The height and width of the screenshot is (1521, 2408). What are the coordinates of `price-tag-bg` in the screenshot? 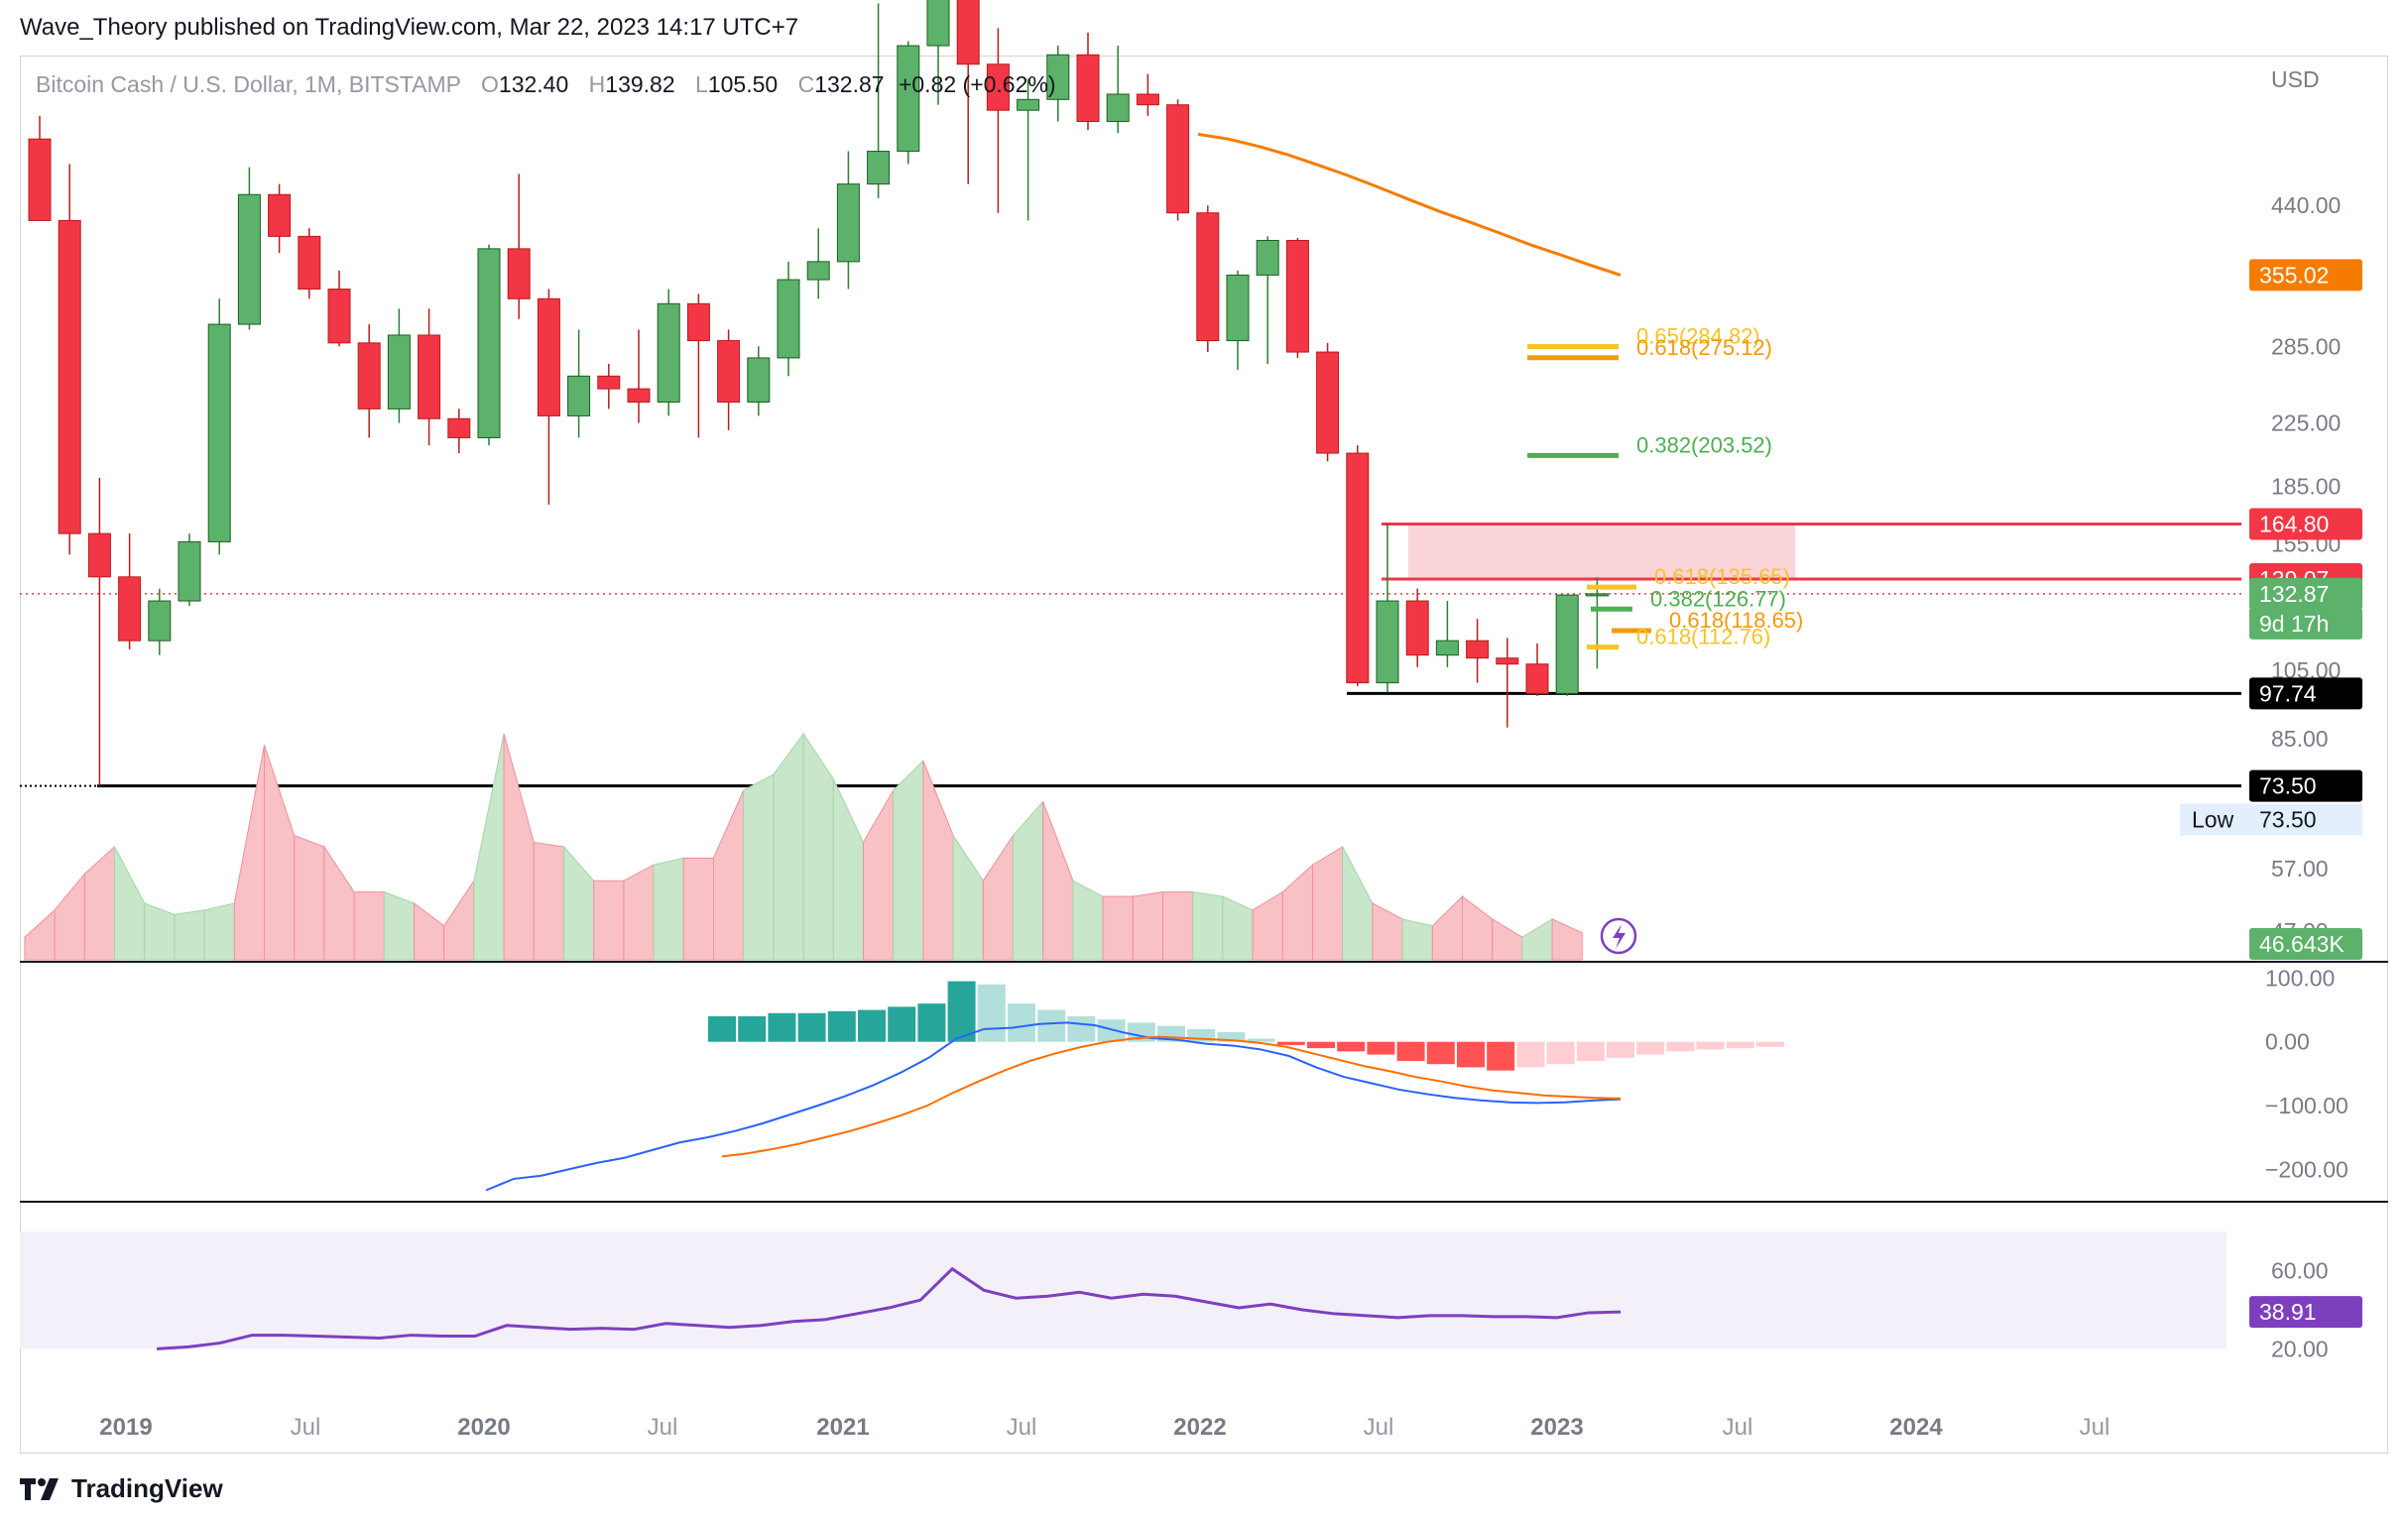 It's located at (2306, 693).